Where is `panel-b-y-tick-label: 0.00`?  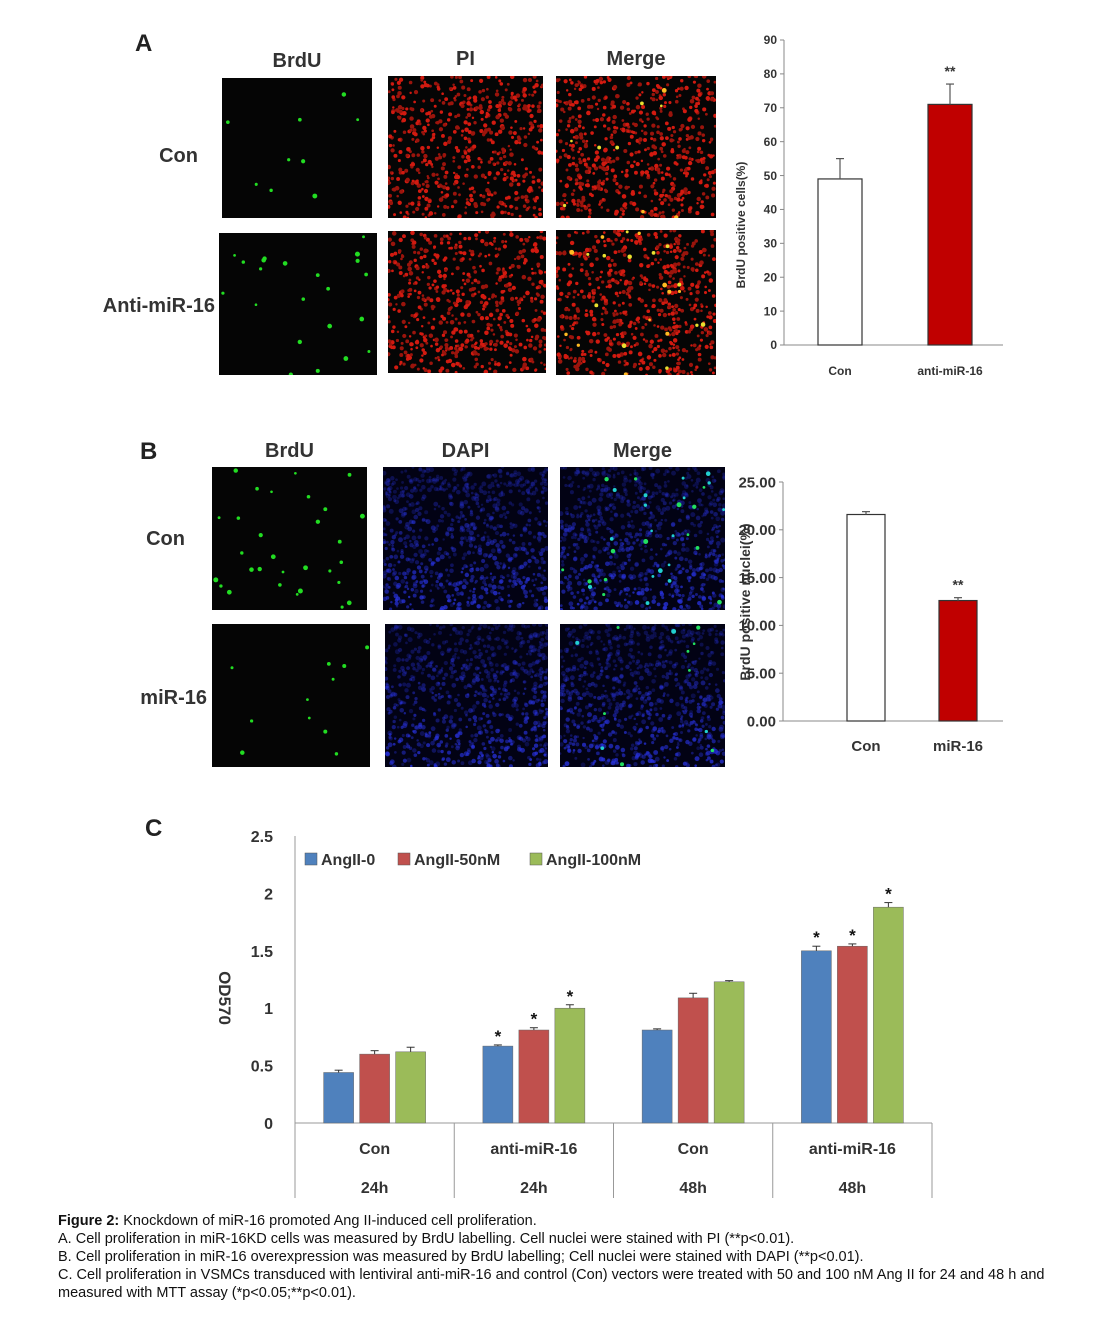 panel-b-y-tick-label: 0.00 is located at coordinates (761, 721).